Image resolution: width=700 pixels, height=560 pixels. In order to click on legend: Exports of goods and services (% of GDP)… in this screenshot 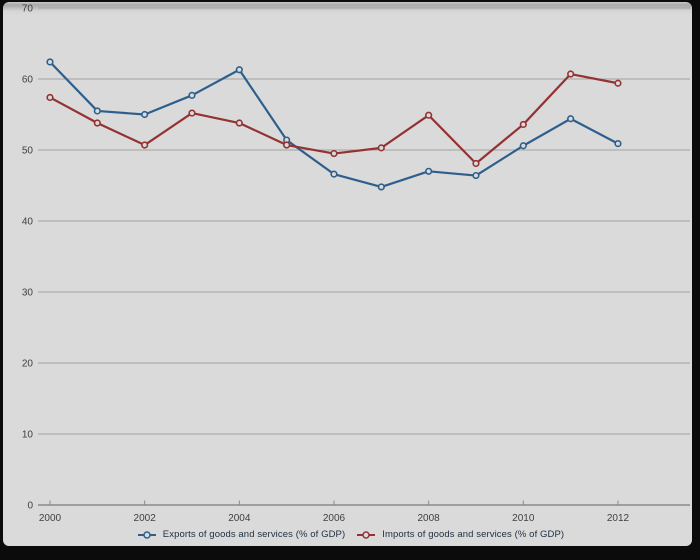, I will do `click(350, 534)`.